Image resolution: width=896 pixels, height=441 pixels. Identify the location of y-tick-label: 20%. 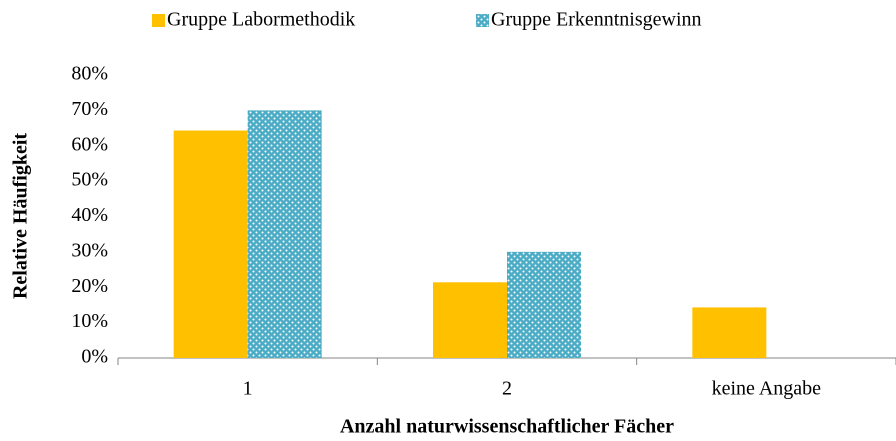
(89, 286).